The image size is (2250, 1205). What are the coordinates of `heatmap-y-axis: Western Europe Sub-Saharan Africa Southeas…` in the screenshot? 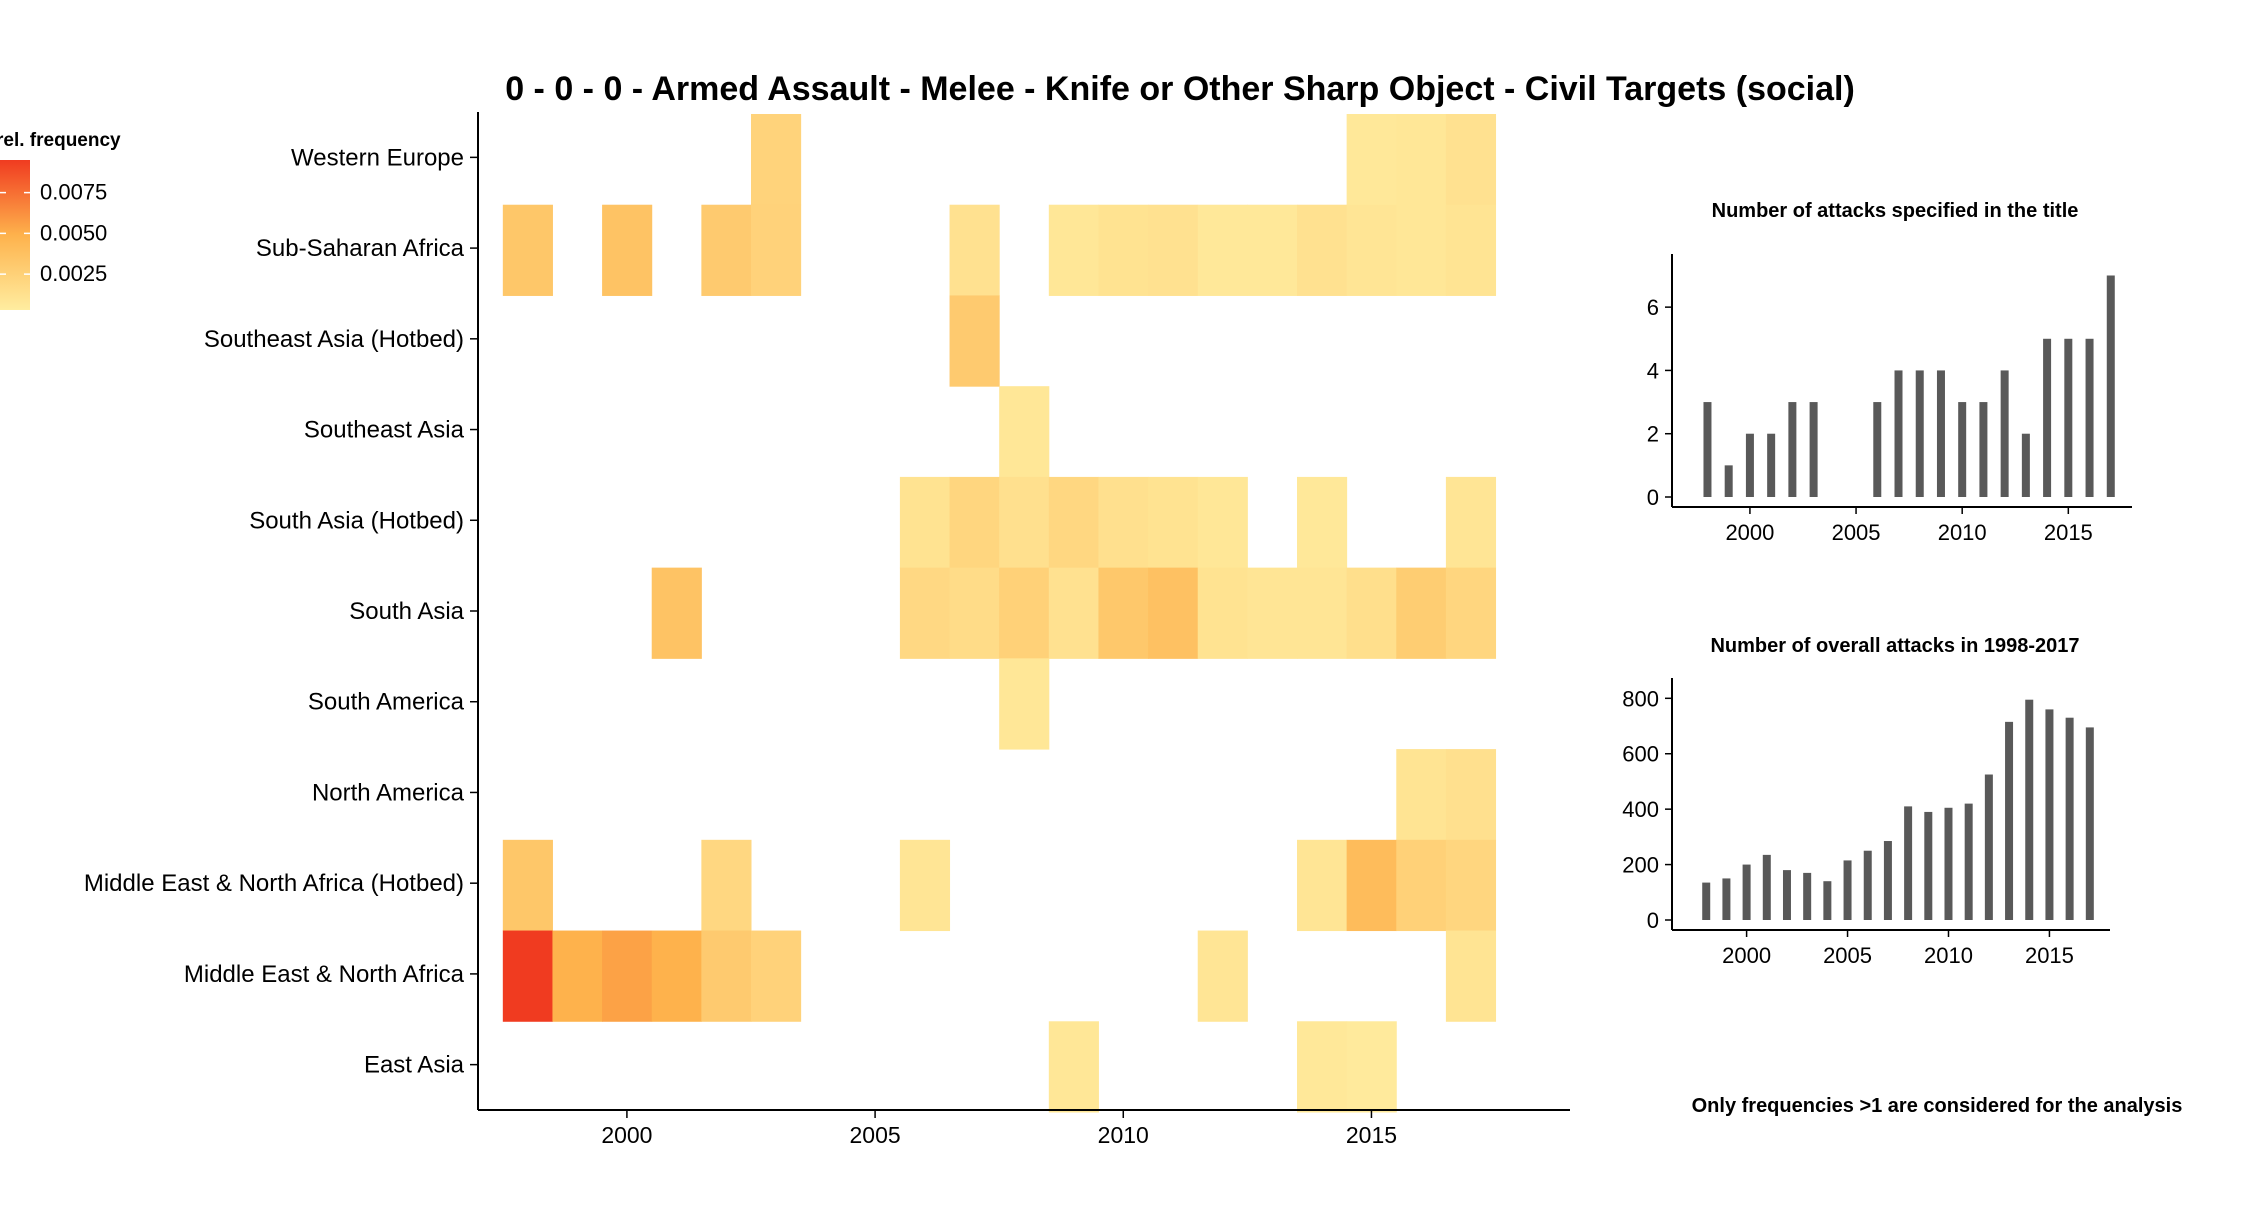 It's located at (281, 611).